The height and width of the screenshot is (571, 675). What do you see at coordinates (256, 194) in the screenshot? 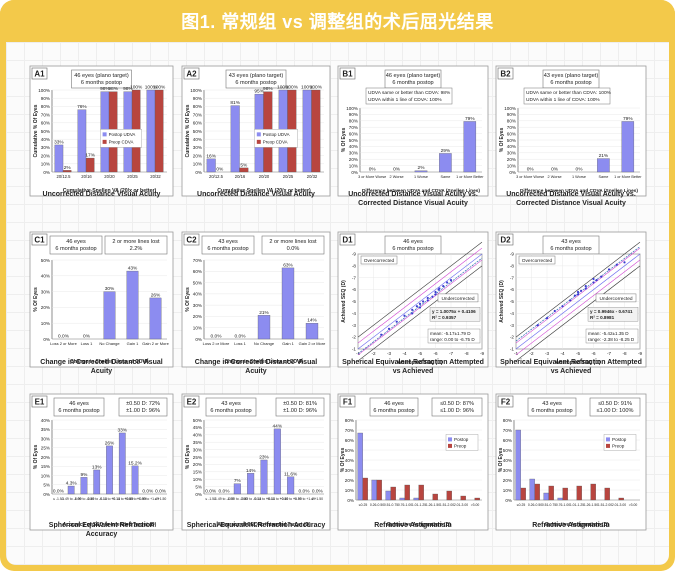
I see `panel-caption: Uncorrected Distance Visual Acuity` at bounding box center [256, 194].